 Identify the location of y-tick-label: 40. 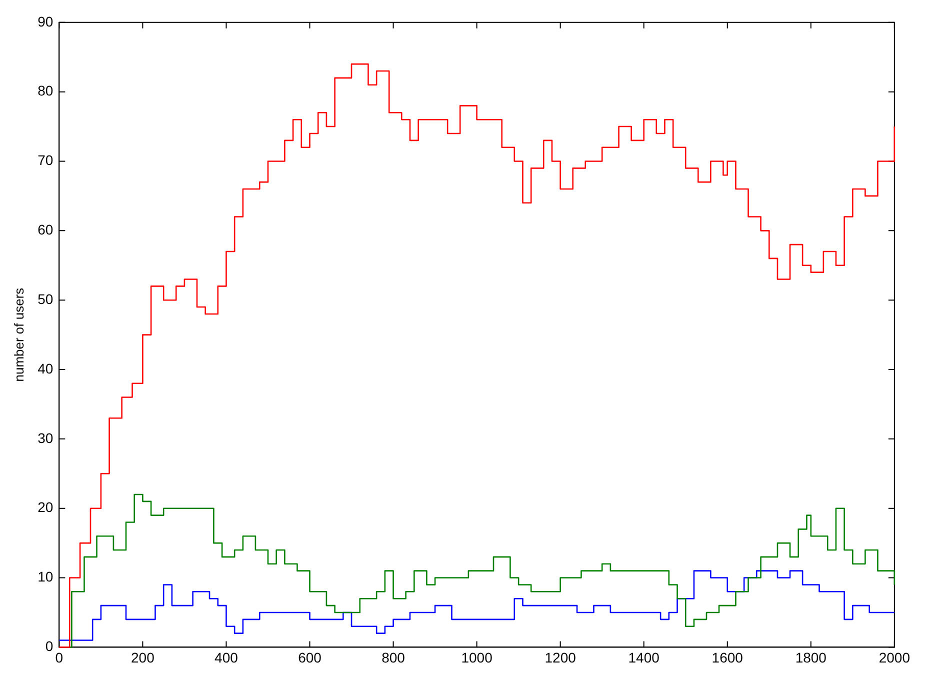
(46, 368).